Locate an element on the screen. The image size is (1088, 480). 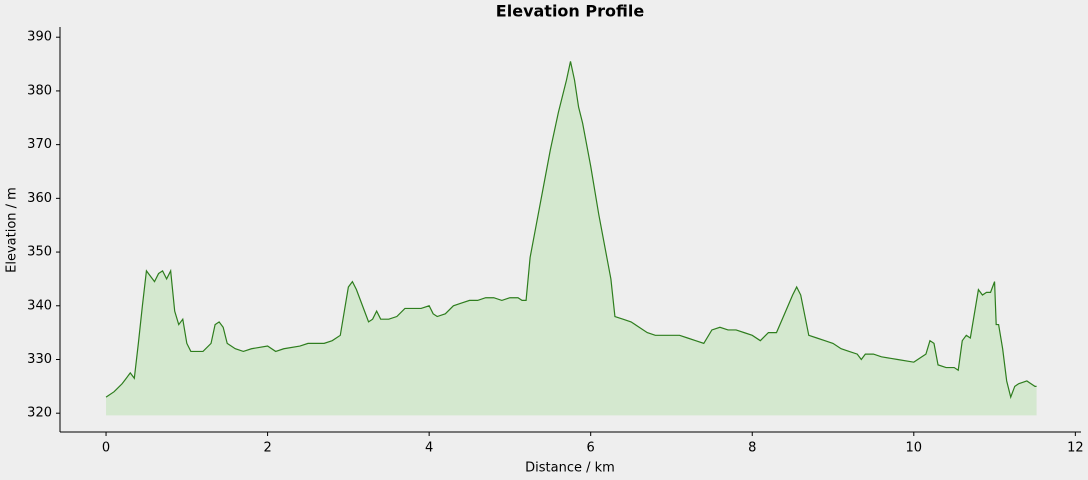
y-tick-label: 370 is located at coordinates (39, 144).